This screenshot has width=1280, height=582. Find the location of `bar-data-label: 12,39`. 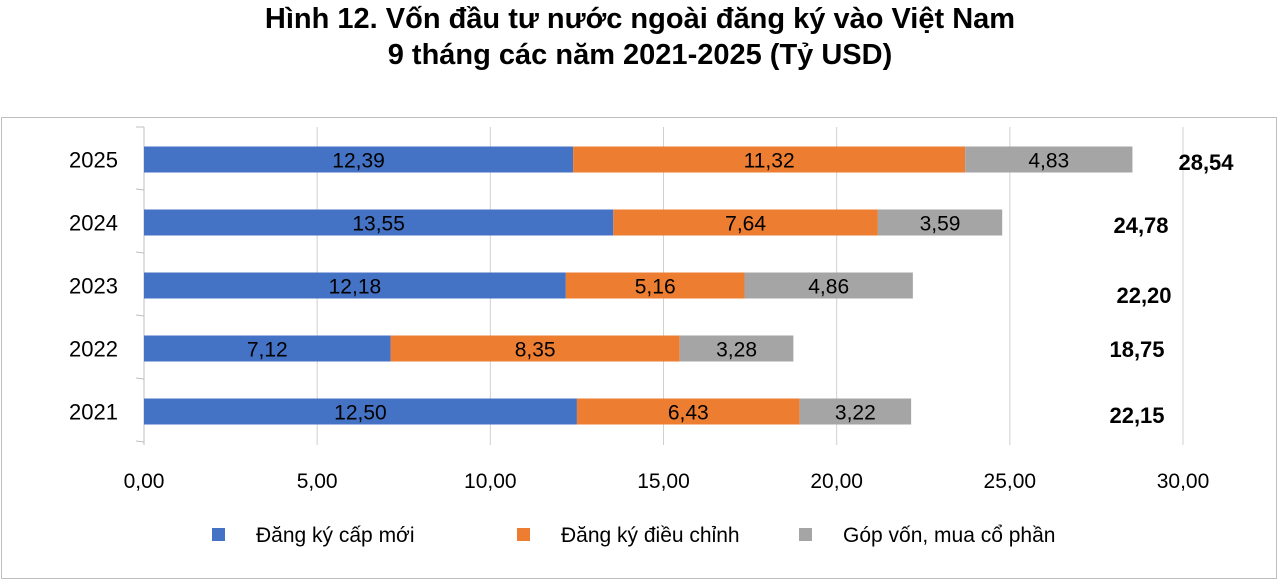

bar-data-label: 12,39 is located at coordinates (358, 161).